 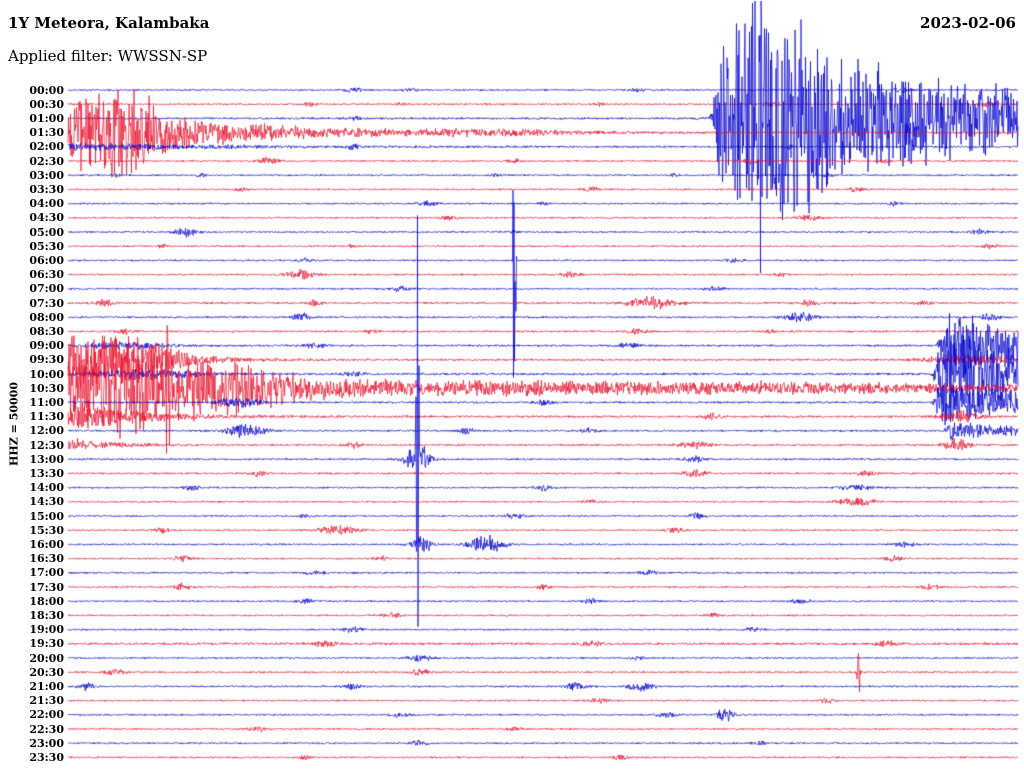 I want to click on time-label: 17:30, so click(x=46, y=587).